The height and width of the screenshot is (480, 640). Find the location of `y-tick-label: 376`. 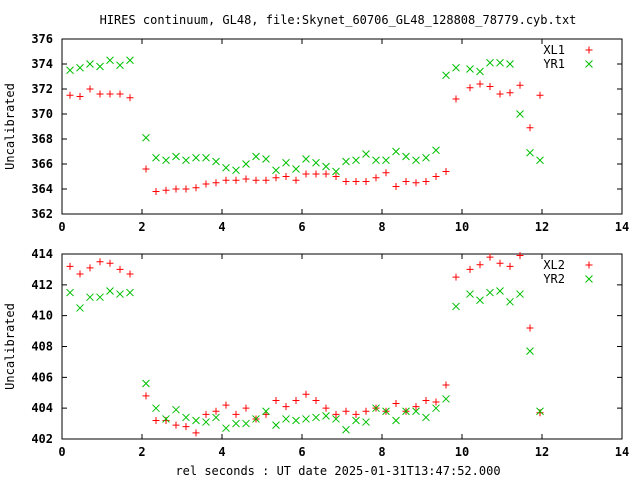

y-tick-label: 376 is located at coordinates (42, 39).